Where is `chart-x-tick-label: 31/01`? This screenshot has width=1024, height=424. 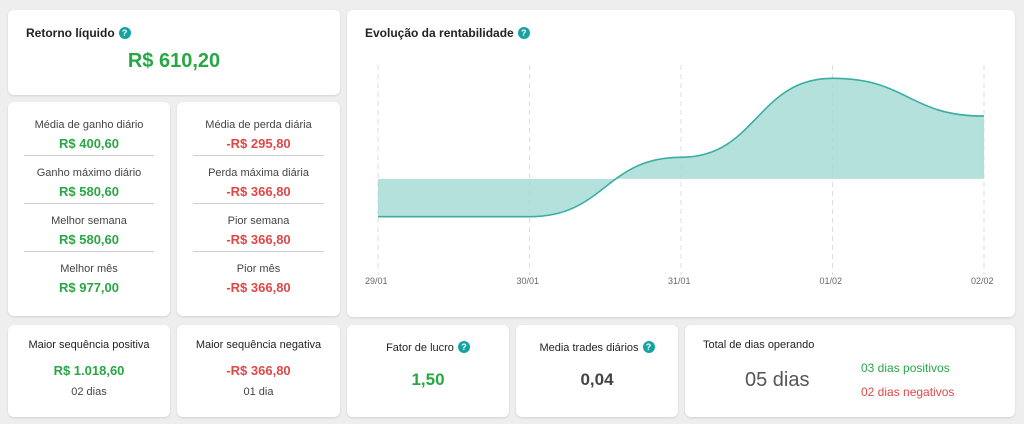 chart-x-tick-label: 31/01 is located at coordinates (679, 281).